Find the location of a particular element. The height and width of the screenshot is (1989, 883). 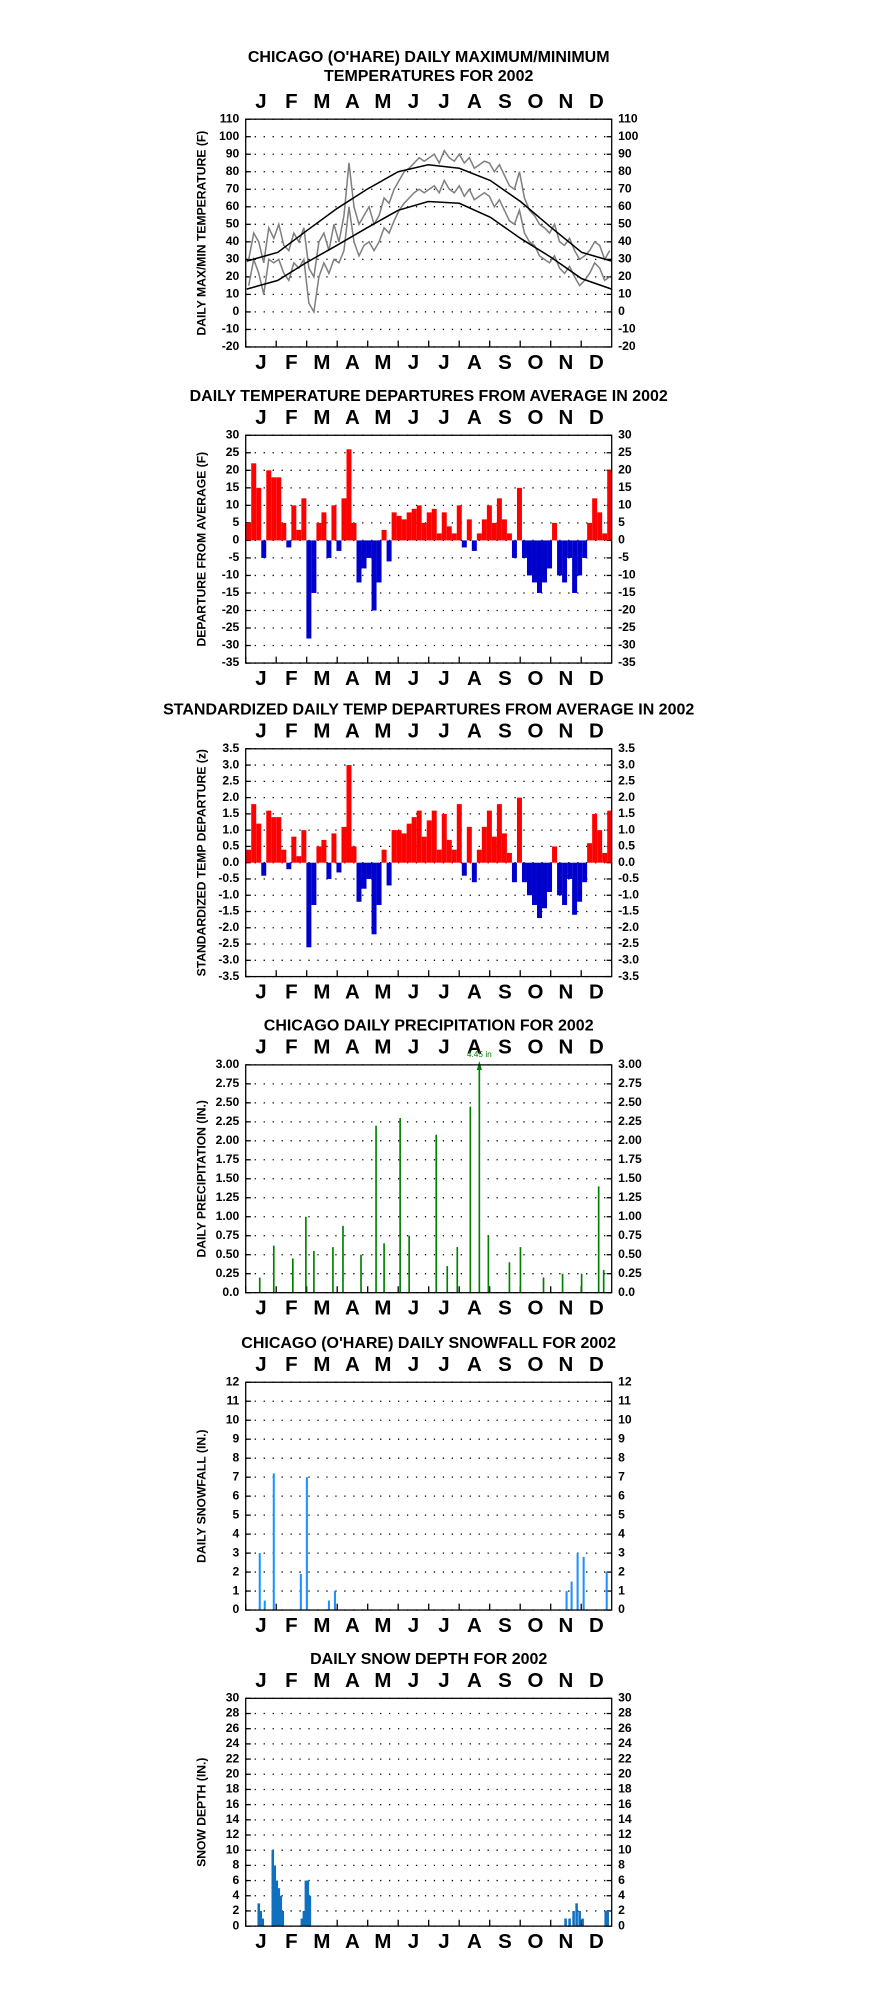

y-tick-label: 40 is located at coordinates (233, 241).